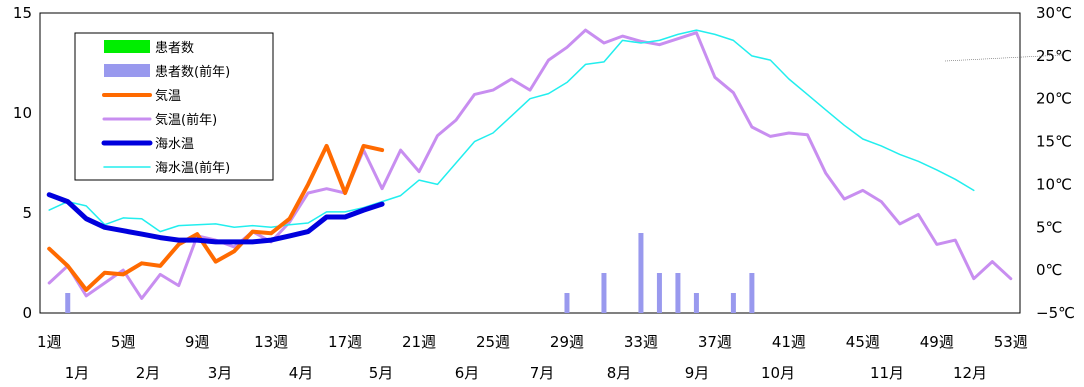  What do you see at coordinates (419, 342) in the screenshot?
I see `x-week-label: 21週` at bounding box center [419, 342].